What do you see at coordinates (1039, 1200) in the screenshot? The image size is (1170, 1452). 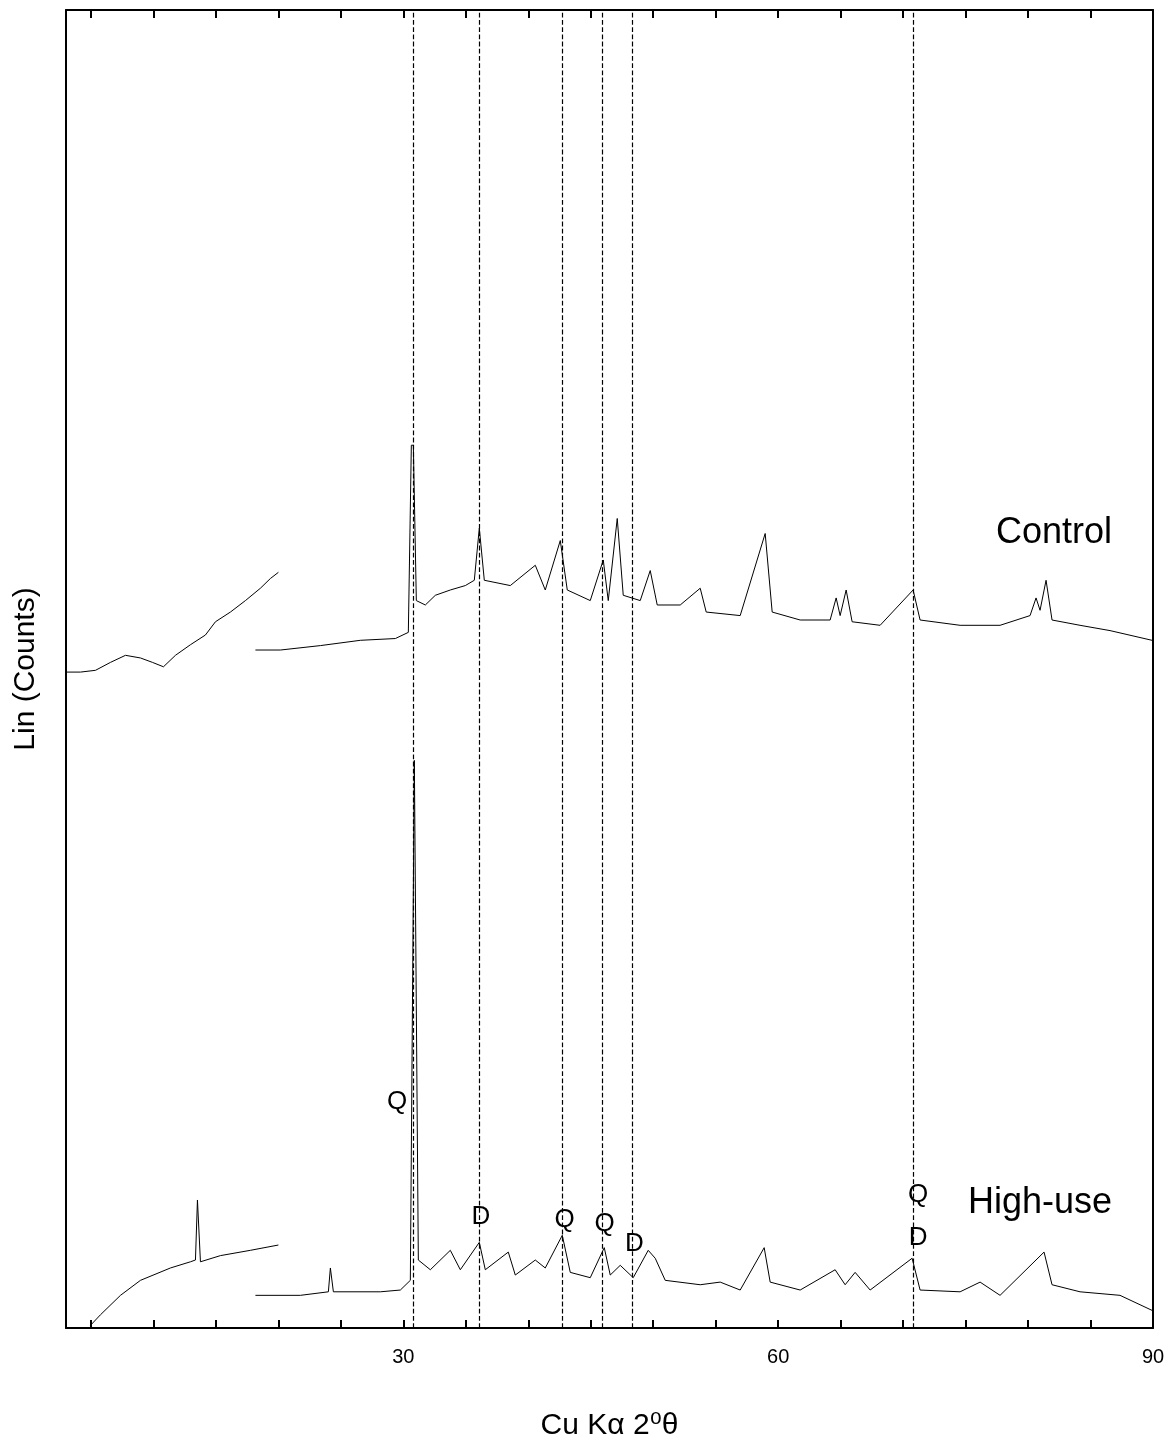 I see `series-label: High-use` at bounding box center [1039, 1200].